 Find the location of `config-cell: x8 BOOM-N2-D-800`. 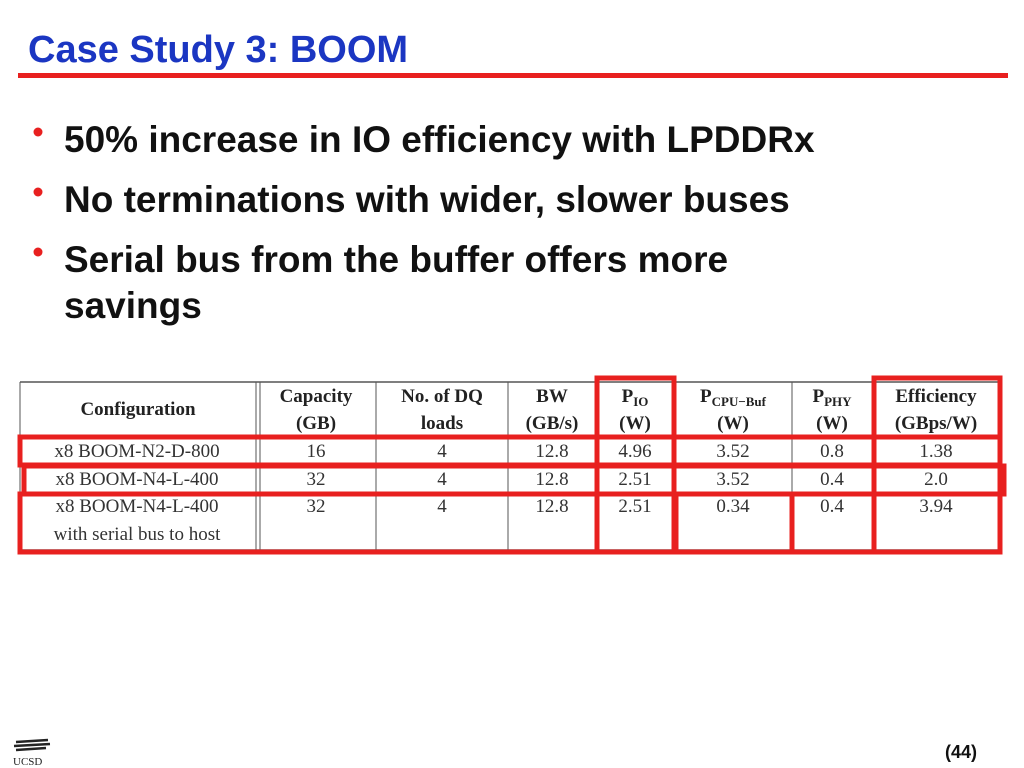

config-cell: x8 BOOM-N2-D-800 is located at coordinates (136, 451).